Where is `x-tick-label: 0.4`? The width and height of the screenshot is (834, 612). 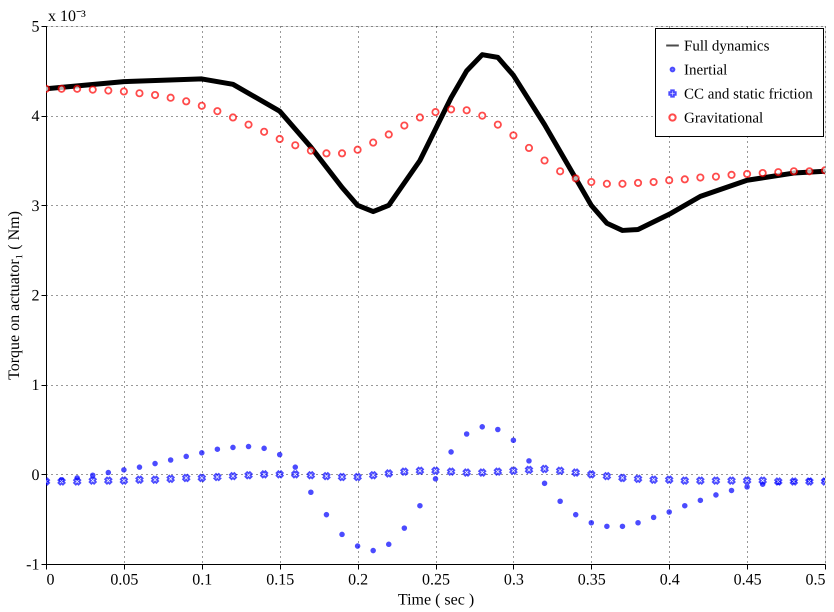 x-tick-label: 0.4 is located at coordinates (670, 580).